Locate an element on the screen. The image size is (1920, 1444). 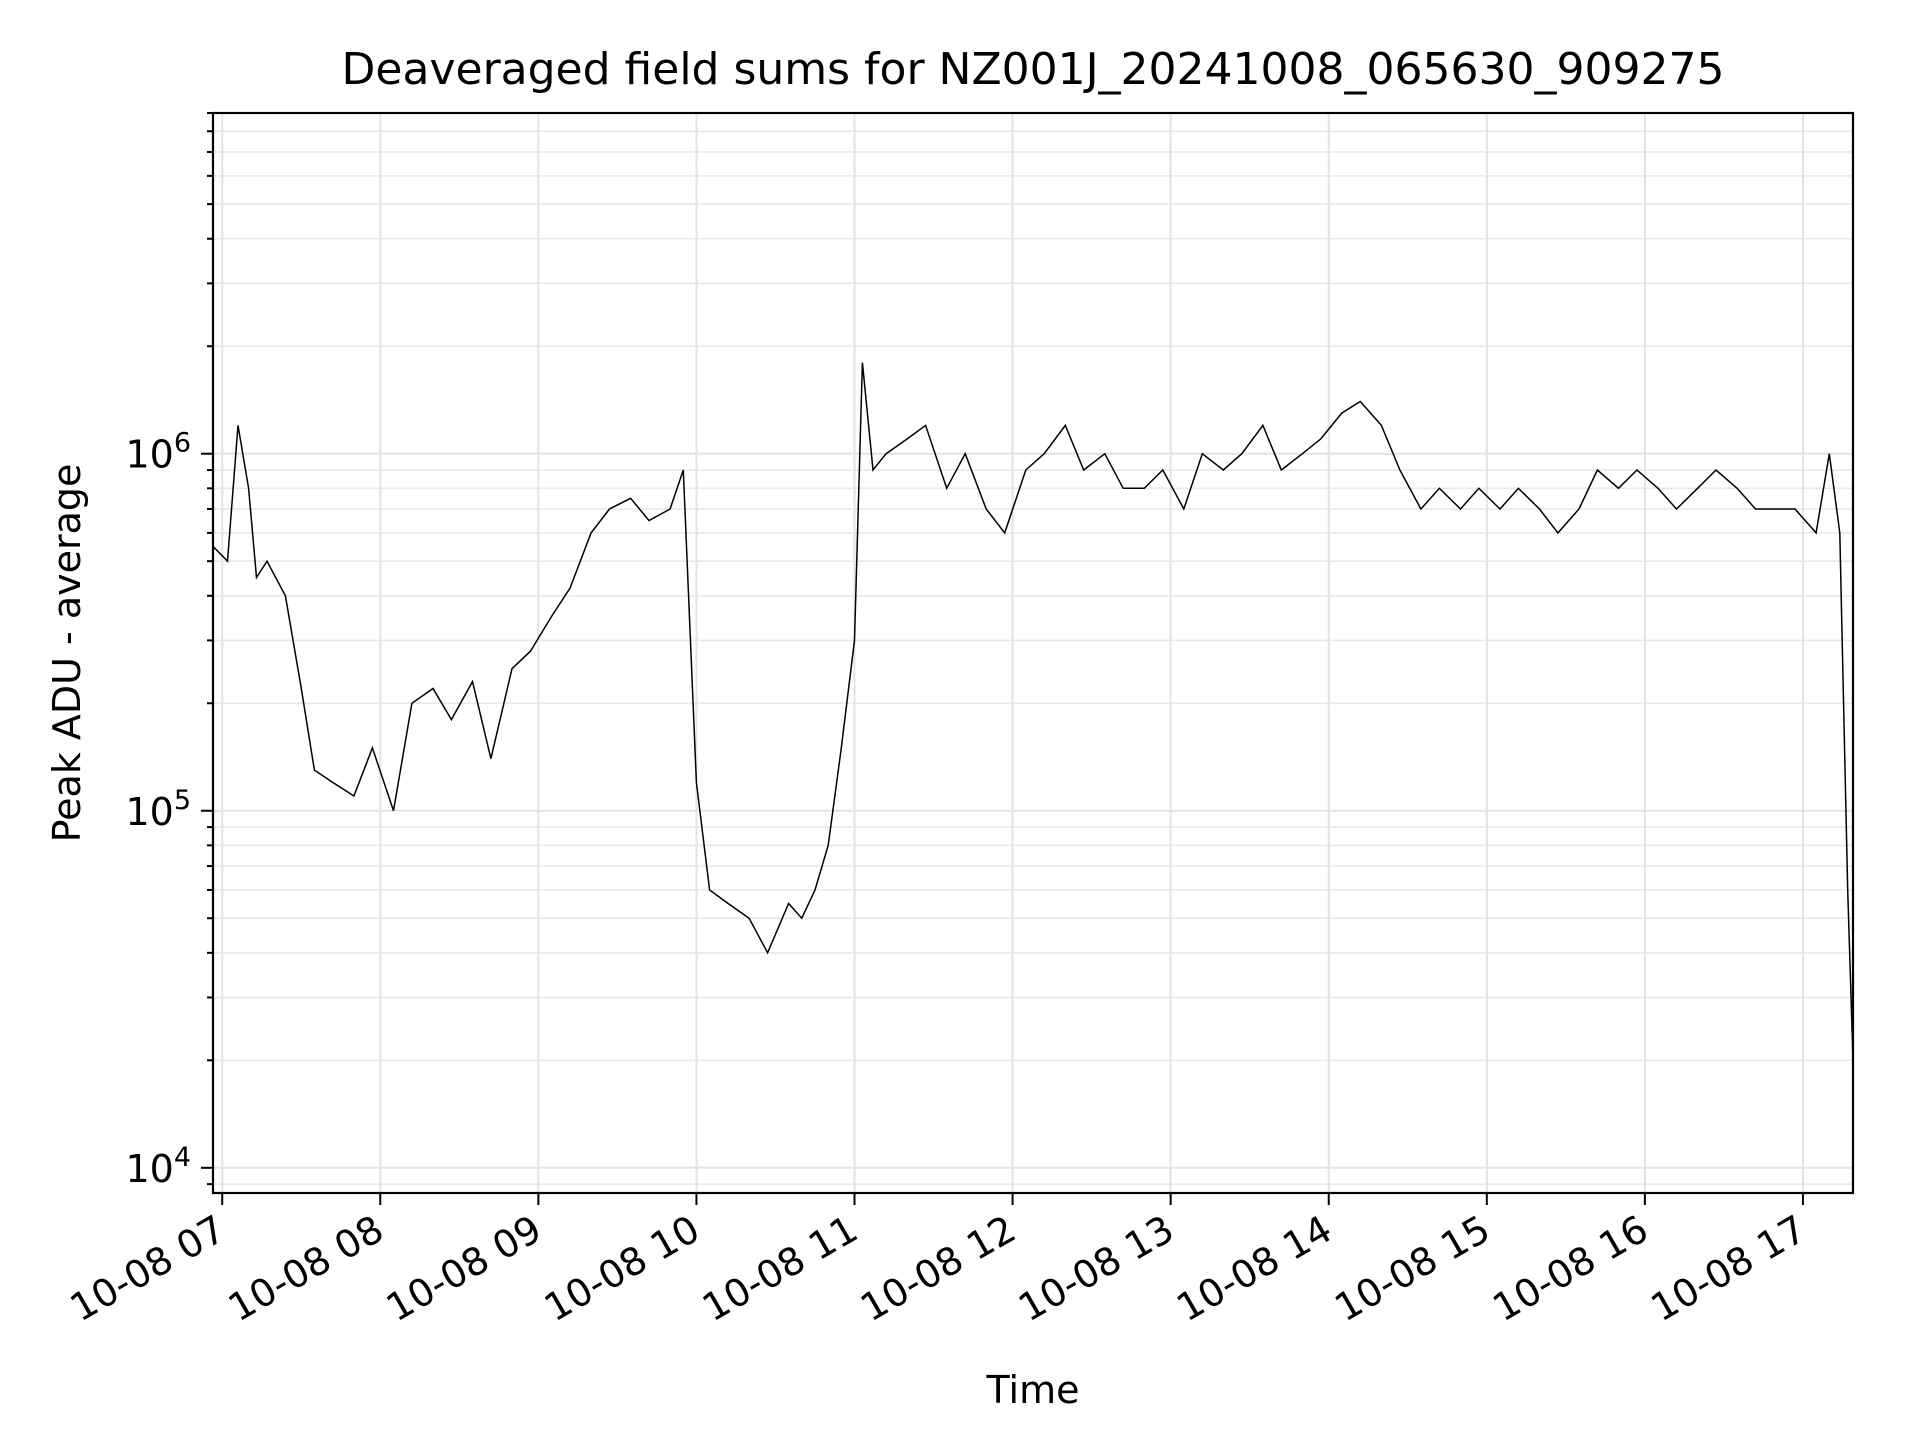
x-axis-label: Time is located at coordinates (1033, 1390).